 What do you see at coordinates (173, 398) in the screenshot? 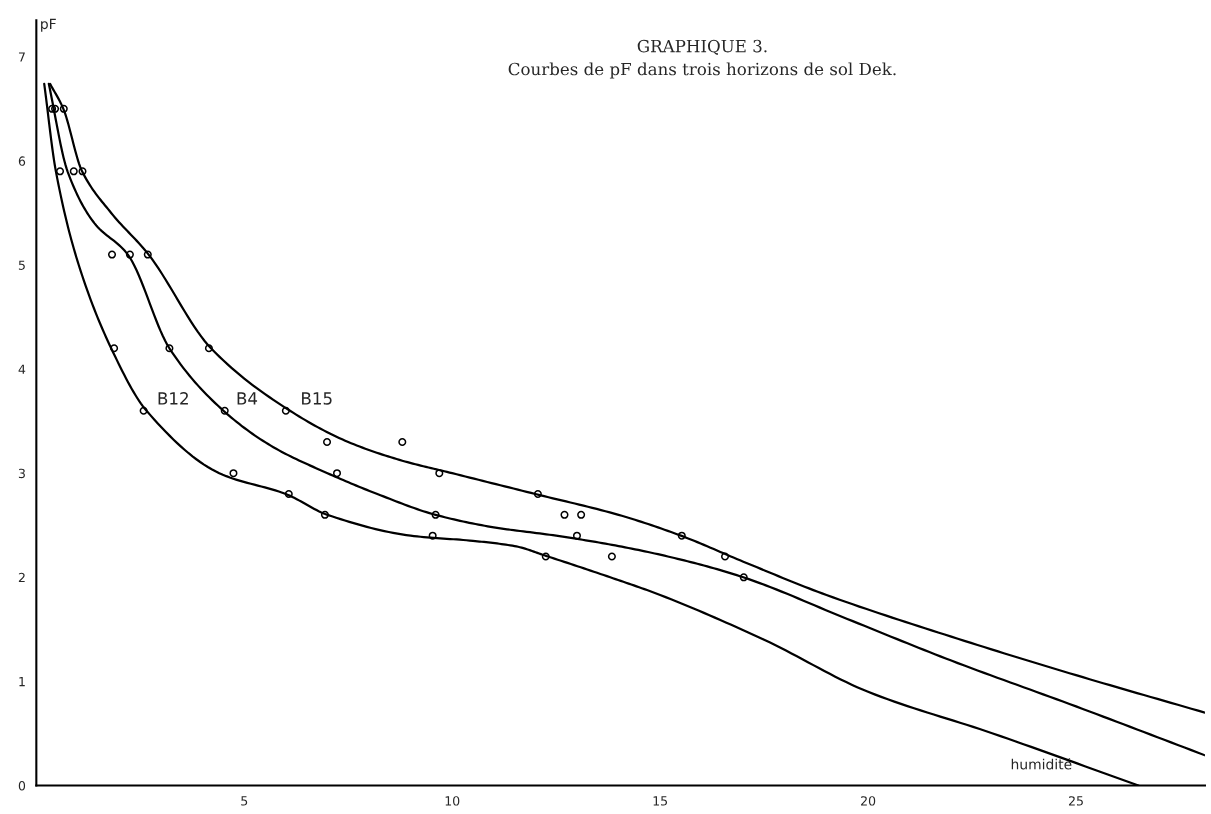
I see `annotation: B12` at bounding box center [173, 398].